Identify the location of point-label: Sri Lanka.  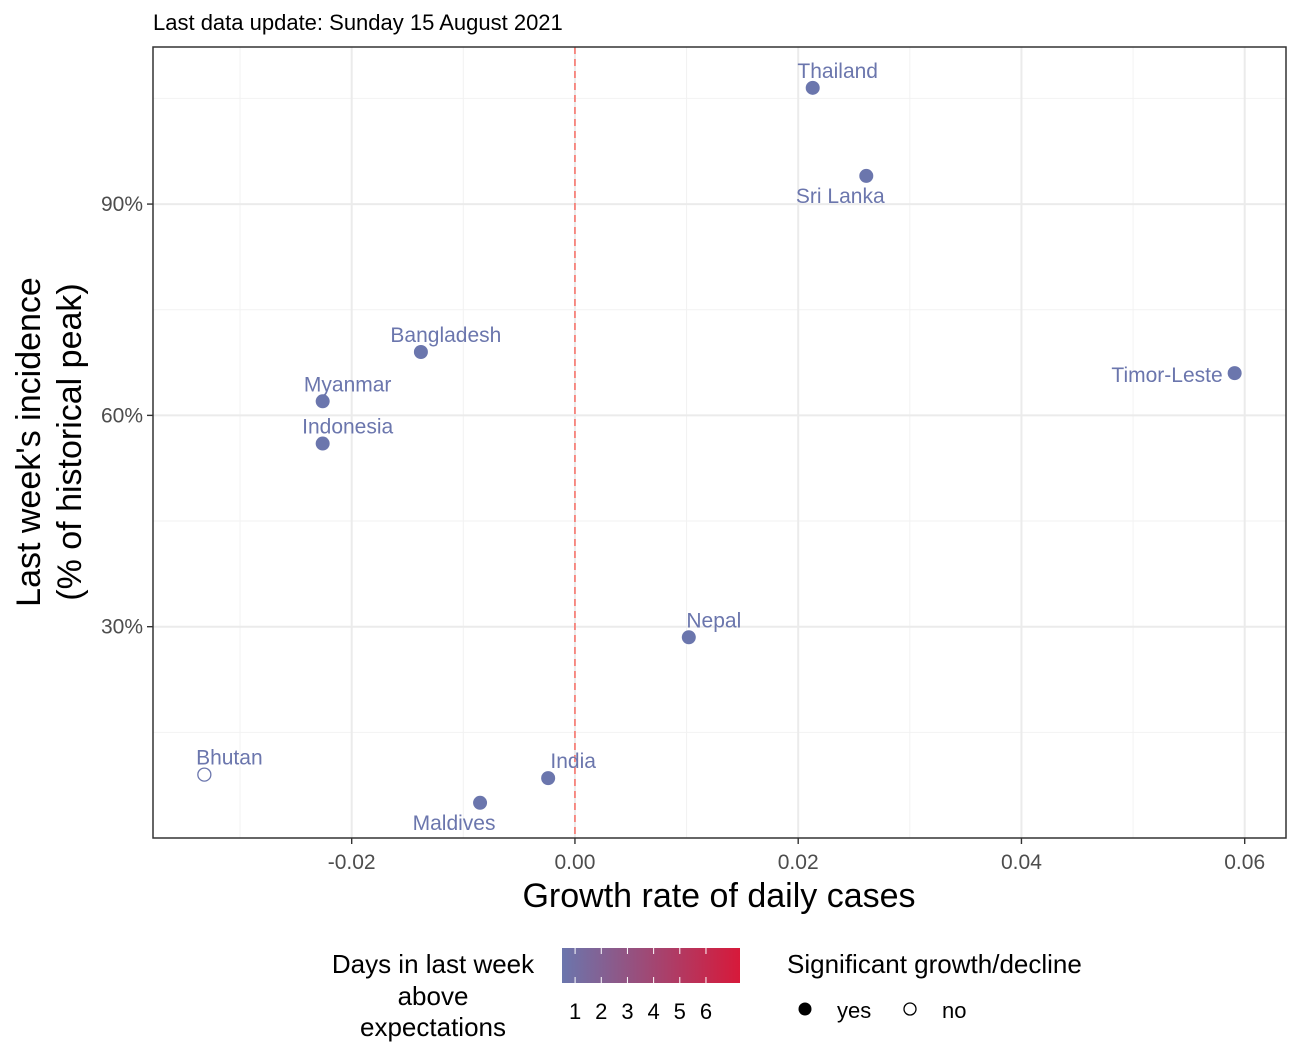
(840, 196).